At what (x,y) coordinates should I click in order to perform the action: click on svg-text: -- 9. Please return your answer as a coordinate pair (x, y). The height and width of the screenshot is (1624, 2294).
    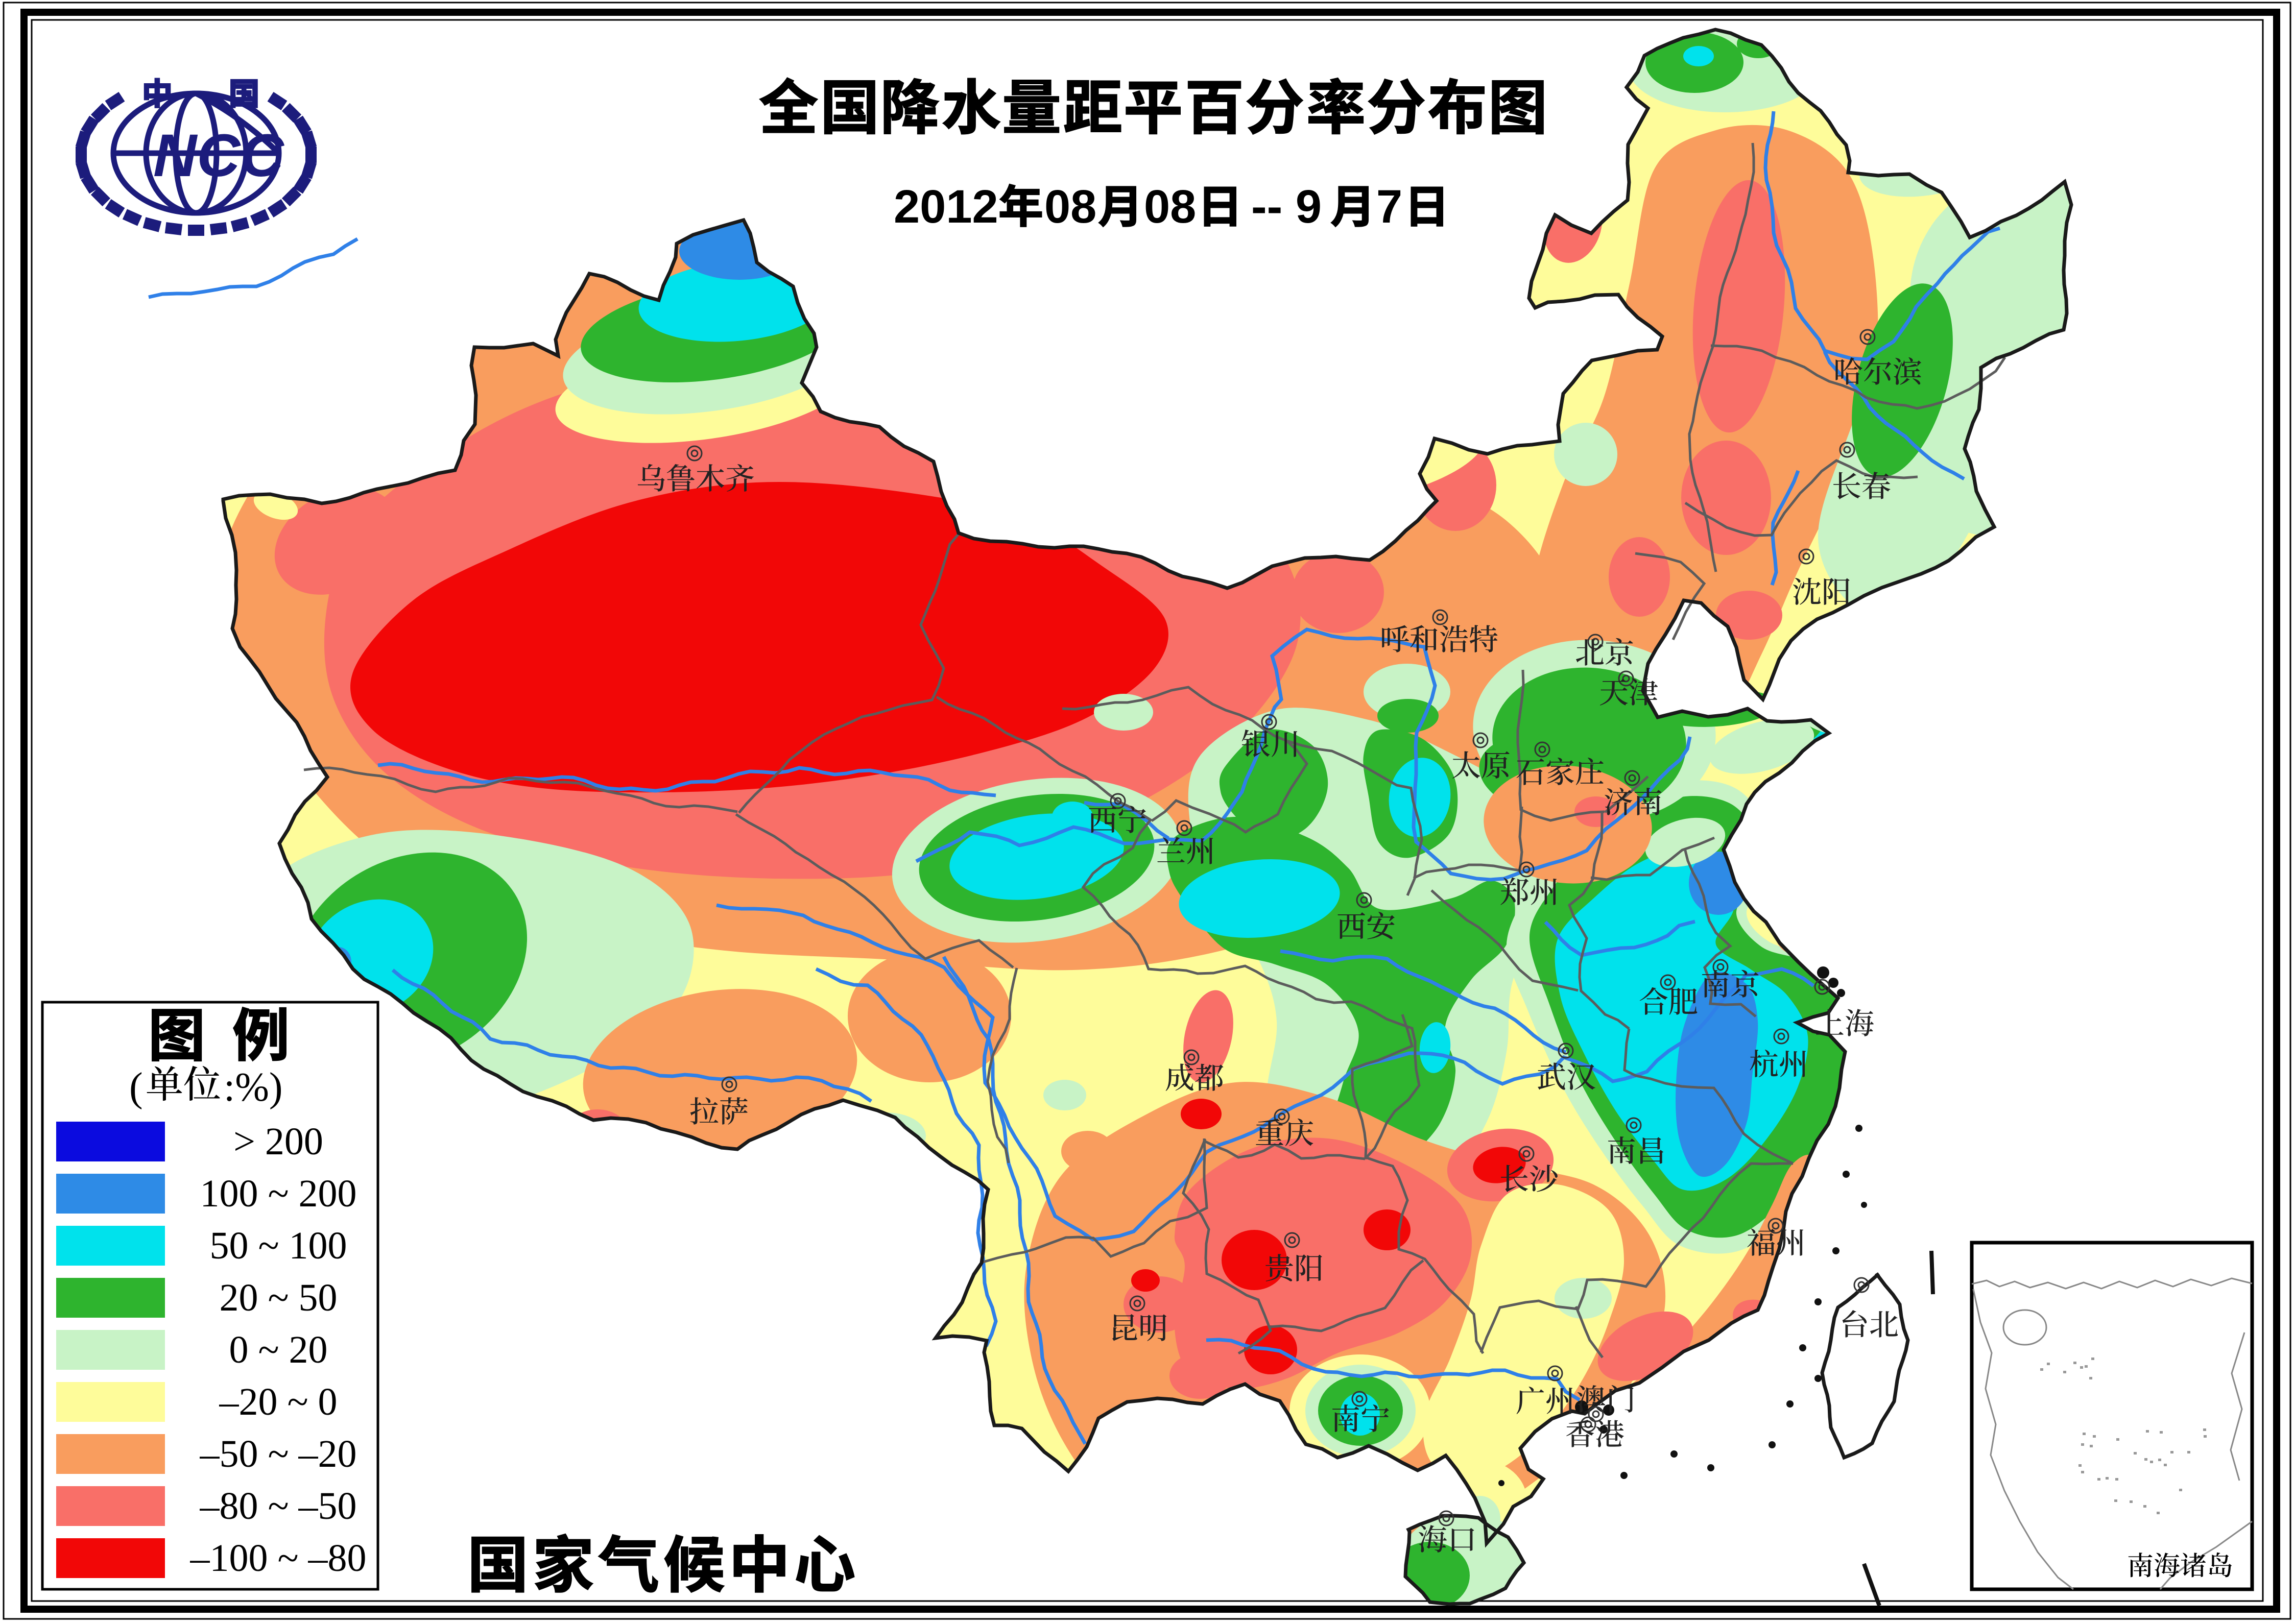
    Looking at the image, I should click on (1286, 207).